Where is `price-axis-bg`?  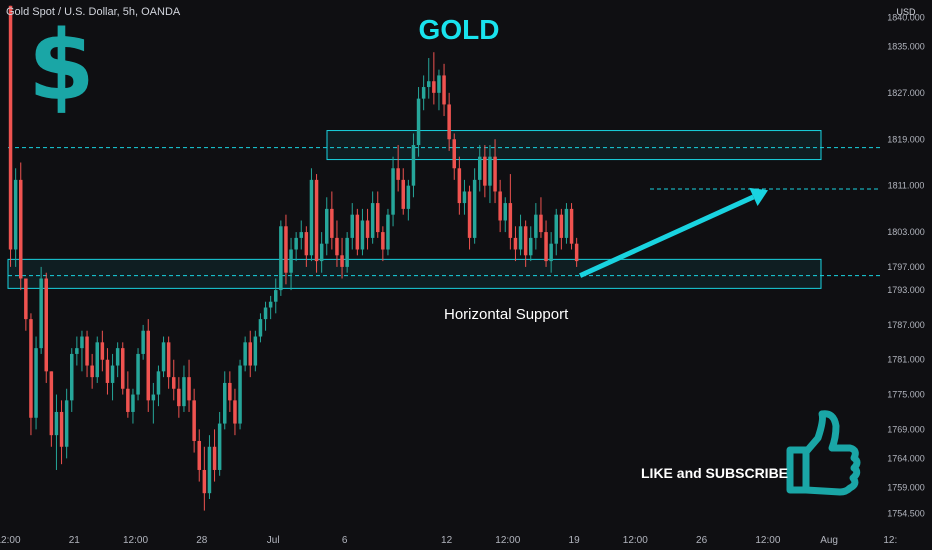
price-axis-bg is located at coordinates (906, 264).